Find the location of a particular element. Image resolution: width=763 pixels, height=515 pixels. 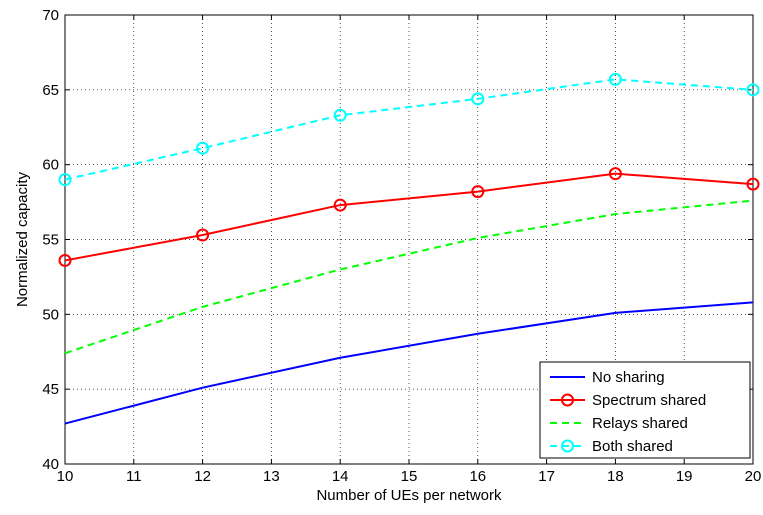

legend-item: No sharing is located at coordinates (607, 377).